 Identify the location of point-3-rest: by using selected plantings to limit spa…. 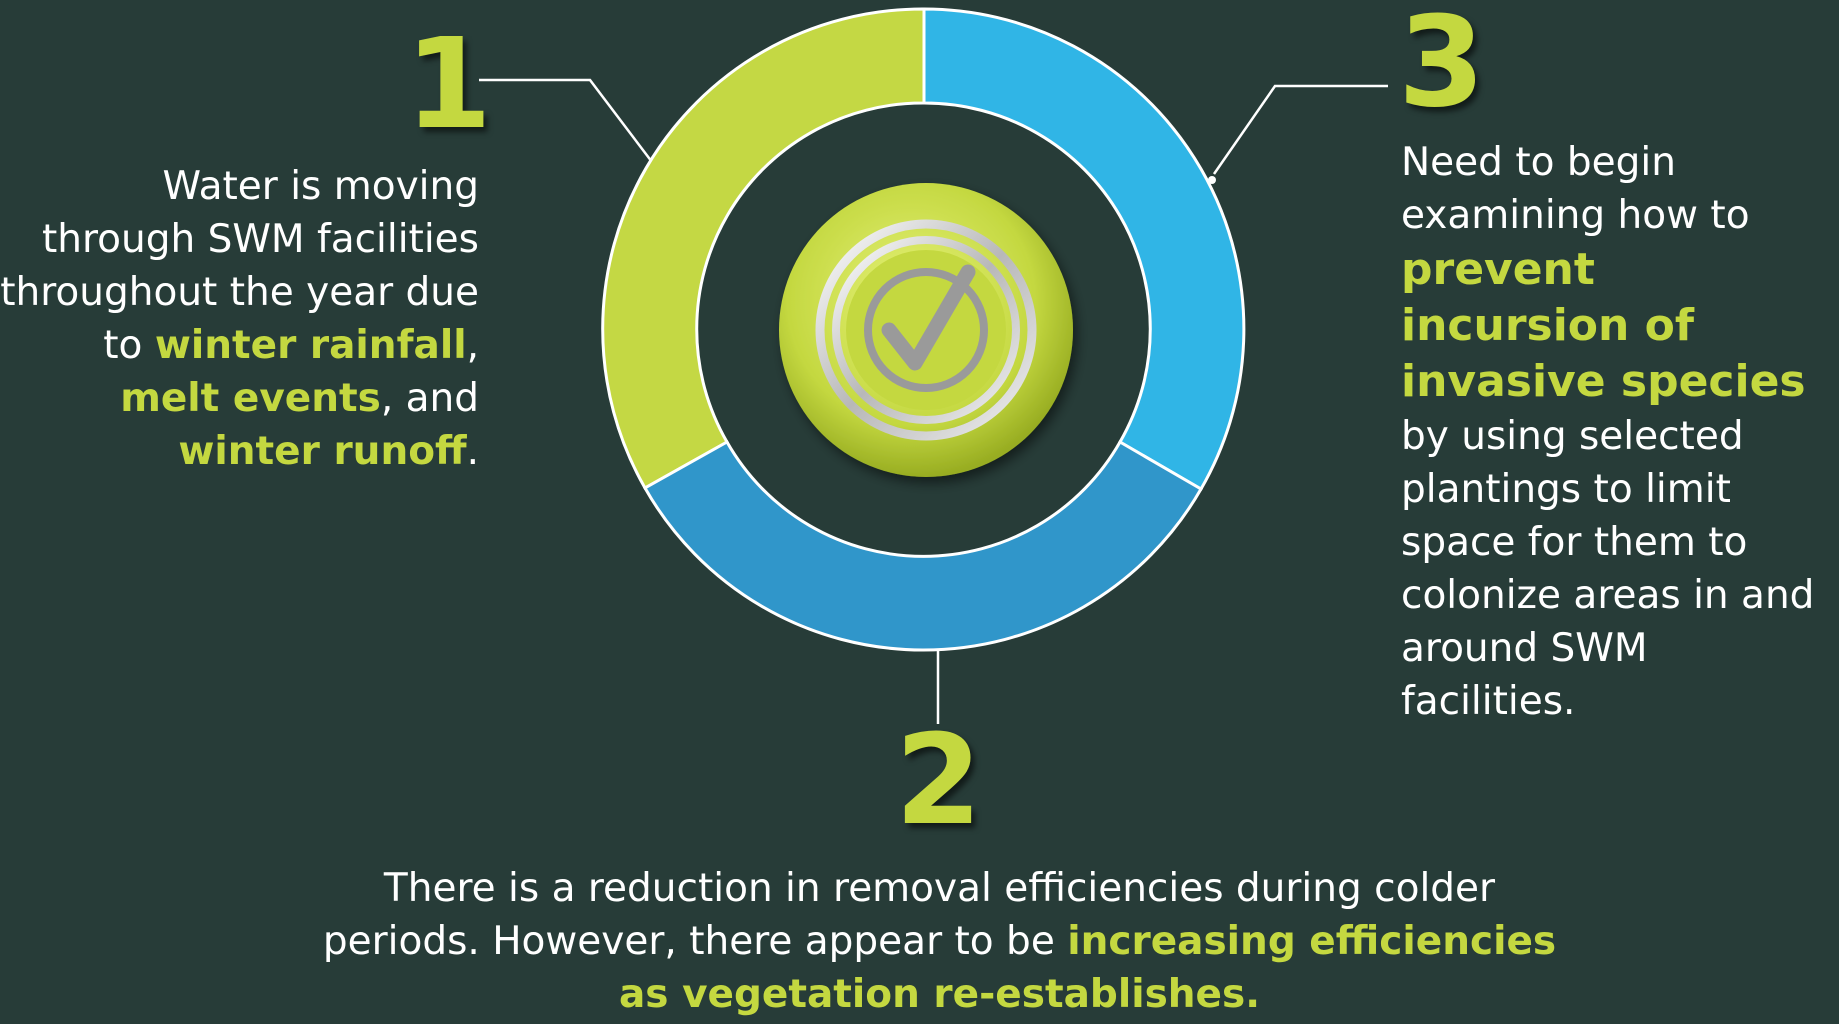
(1608, 569).